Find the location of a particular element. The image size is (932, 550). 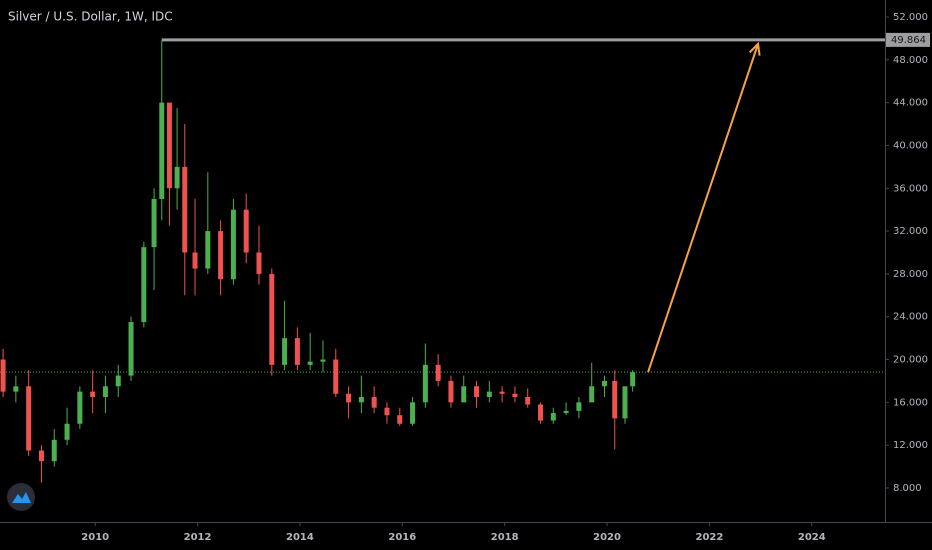

y-tick-label: 52.000 is located at coordinates (910, 17).